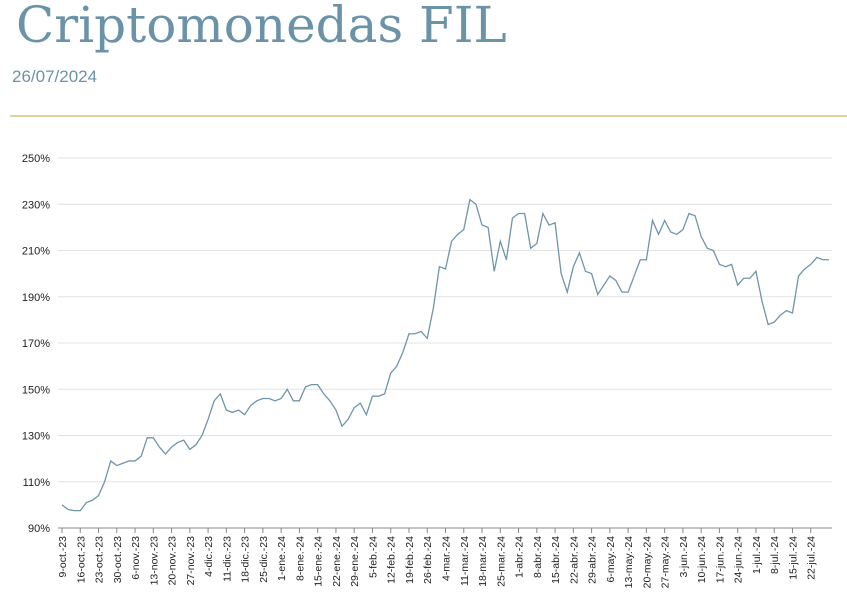 The image size is (847, 610). What do you see at coordinates (300, 558) in the screenshot?
I see `x-tick-label: 8-ene.-24` at bounding box center [300, 558].